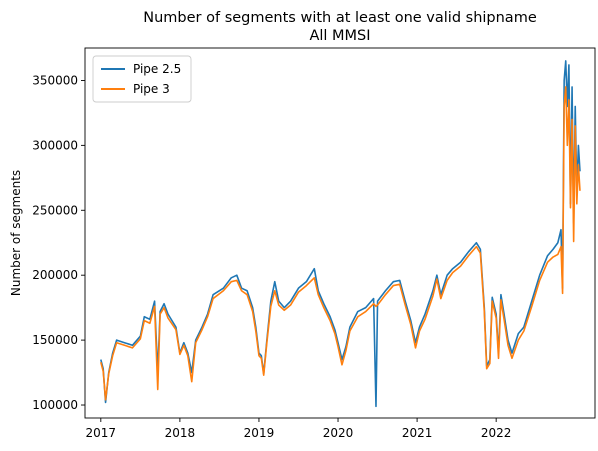  I want to click on legend: Pipe 2.5 Pipe 3, so click(142, 79).